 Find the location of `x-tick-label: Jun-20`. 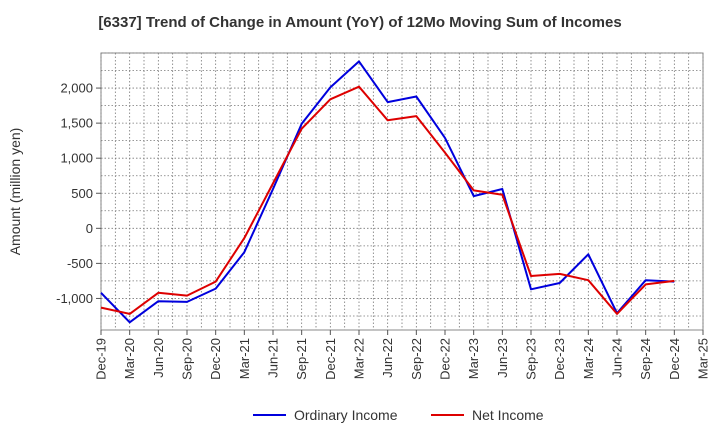

x-tick-label: Jun-20 is located at coordinates (158, 358).